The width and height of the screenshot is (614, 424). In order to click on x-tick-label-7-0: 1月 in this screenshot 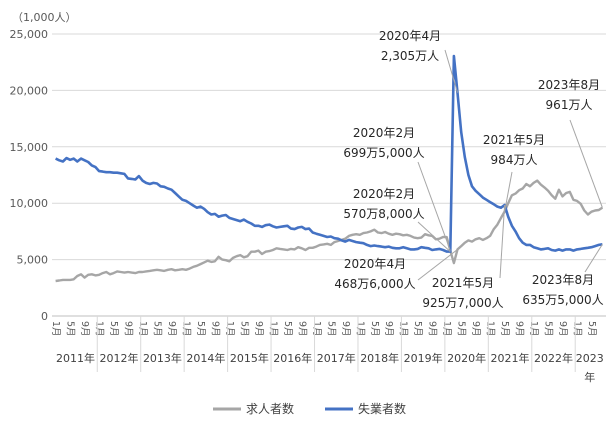, I will do `click(359, 329)`.